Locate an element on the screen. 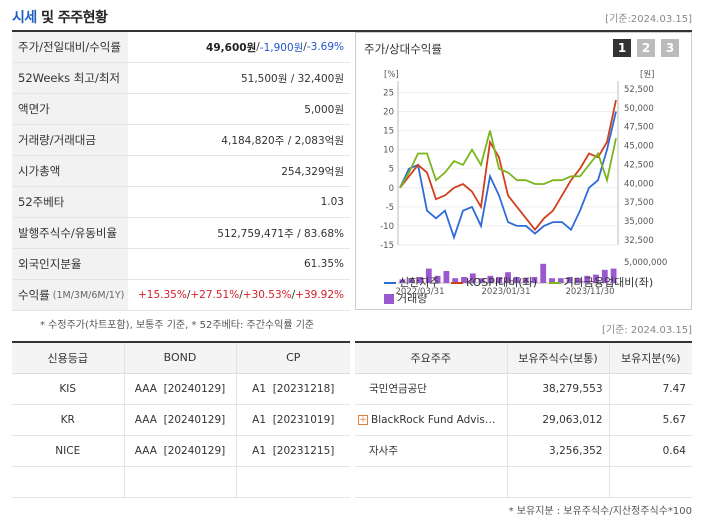  holder-name: 자사주 is located at coordinates (383, 451).